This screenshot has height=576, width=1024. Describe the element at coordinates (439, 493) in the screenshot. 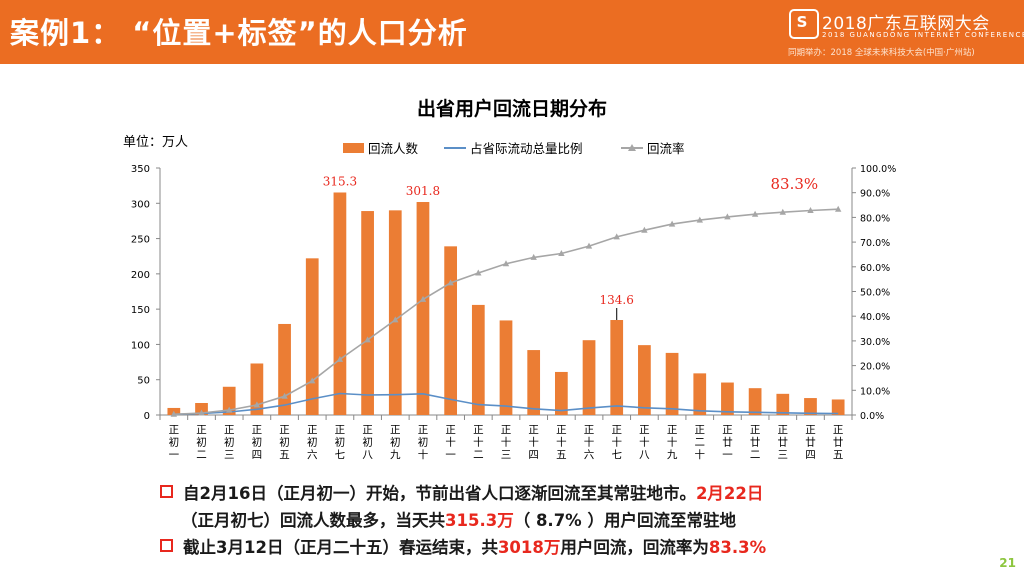

I see `bullet-text: 自2月16日（正月初一）开始，节前出省人口逐渐回流至其常驻地市。` at that location.